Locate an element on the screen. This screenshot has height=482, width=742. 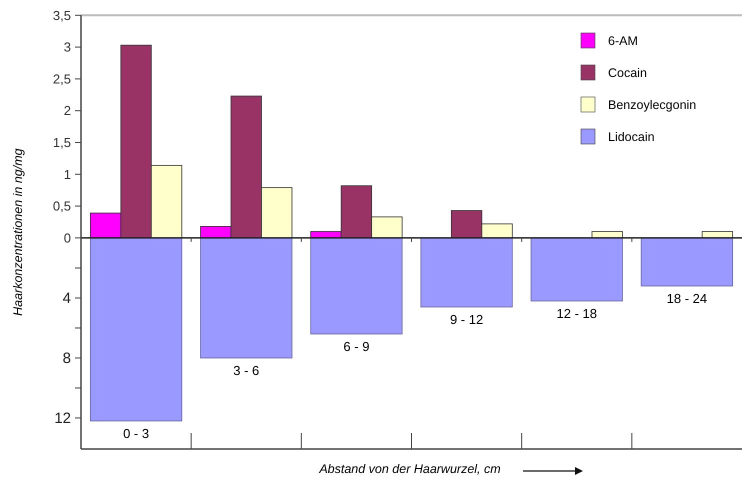
y-tick-label: 0 is located at coordinates (67, 238).